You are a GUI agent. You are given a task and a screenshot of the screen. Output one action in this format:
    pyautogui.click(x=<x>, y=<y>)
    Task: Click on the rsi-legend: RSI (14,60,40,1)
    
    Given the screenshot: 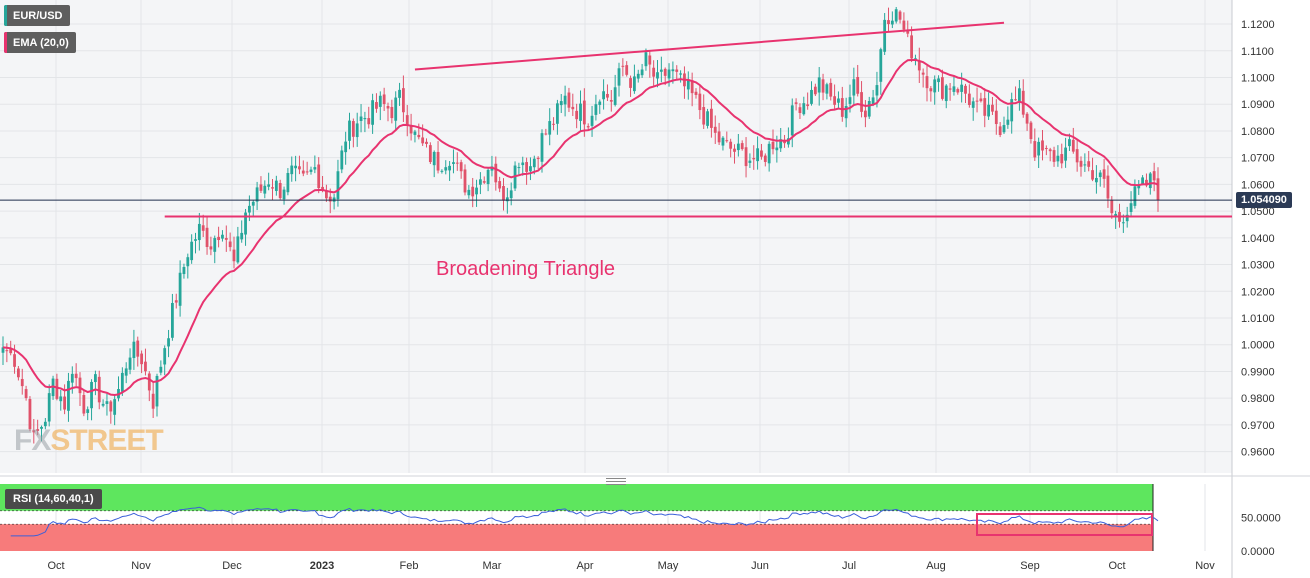 What is the action you would take?
    pyautogui.click(x=53, y=499)
    